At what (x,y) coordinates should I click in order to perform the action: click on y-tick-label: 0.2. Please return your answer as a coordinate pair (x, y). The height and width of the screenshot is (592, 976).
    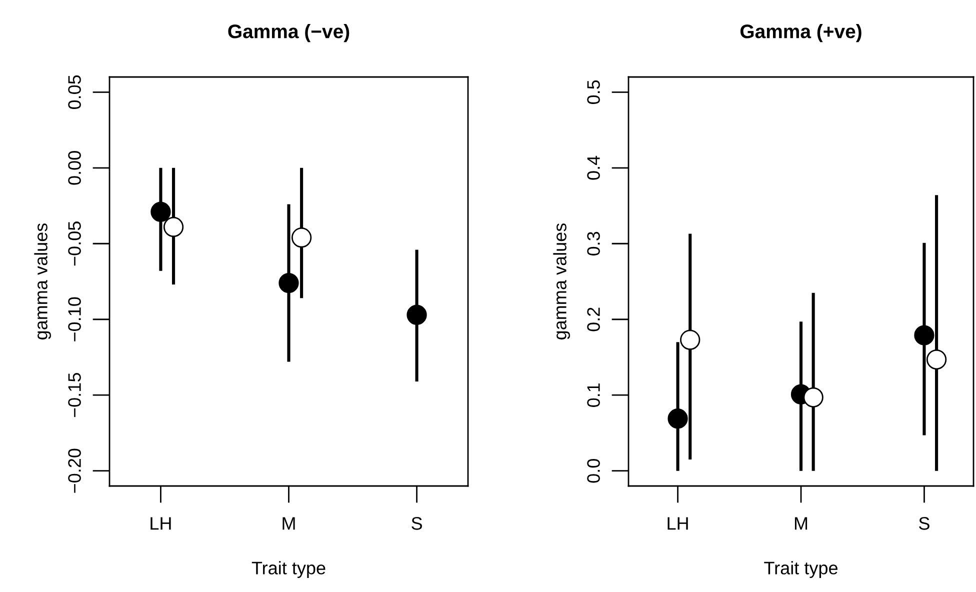
    Looking at the image, I should click on (593, 320).